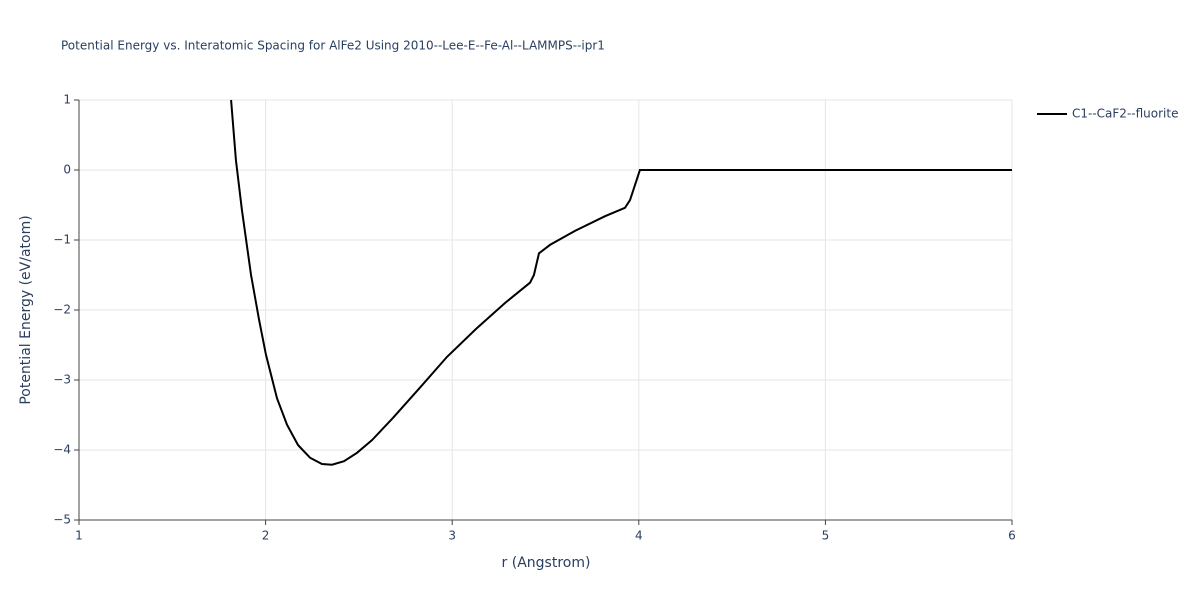 The height and width of the screenshot is (600, 1200). Describe the element at coordinates (67, 170) in the screenshot. I see `y-tick-label: 0` at that location.